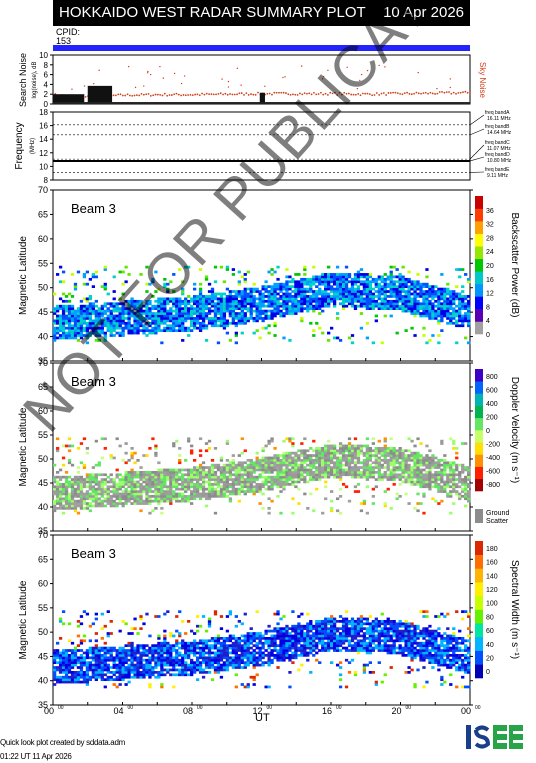 The image size is (536, 763). Describe the element at coordinates (33, 146) in the screenshot. I see `freq-ylabel-sub: (MHz)` at that location.